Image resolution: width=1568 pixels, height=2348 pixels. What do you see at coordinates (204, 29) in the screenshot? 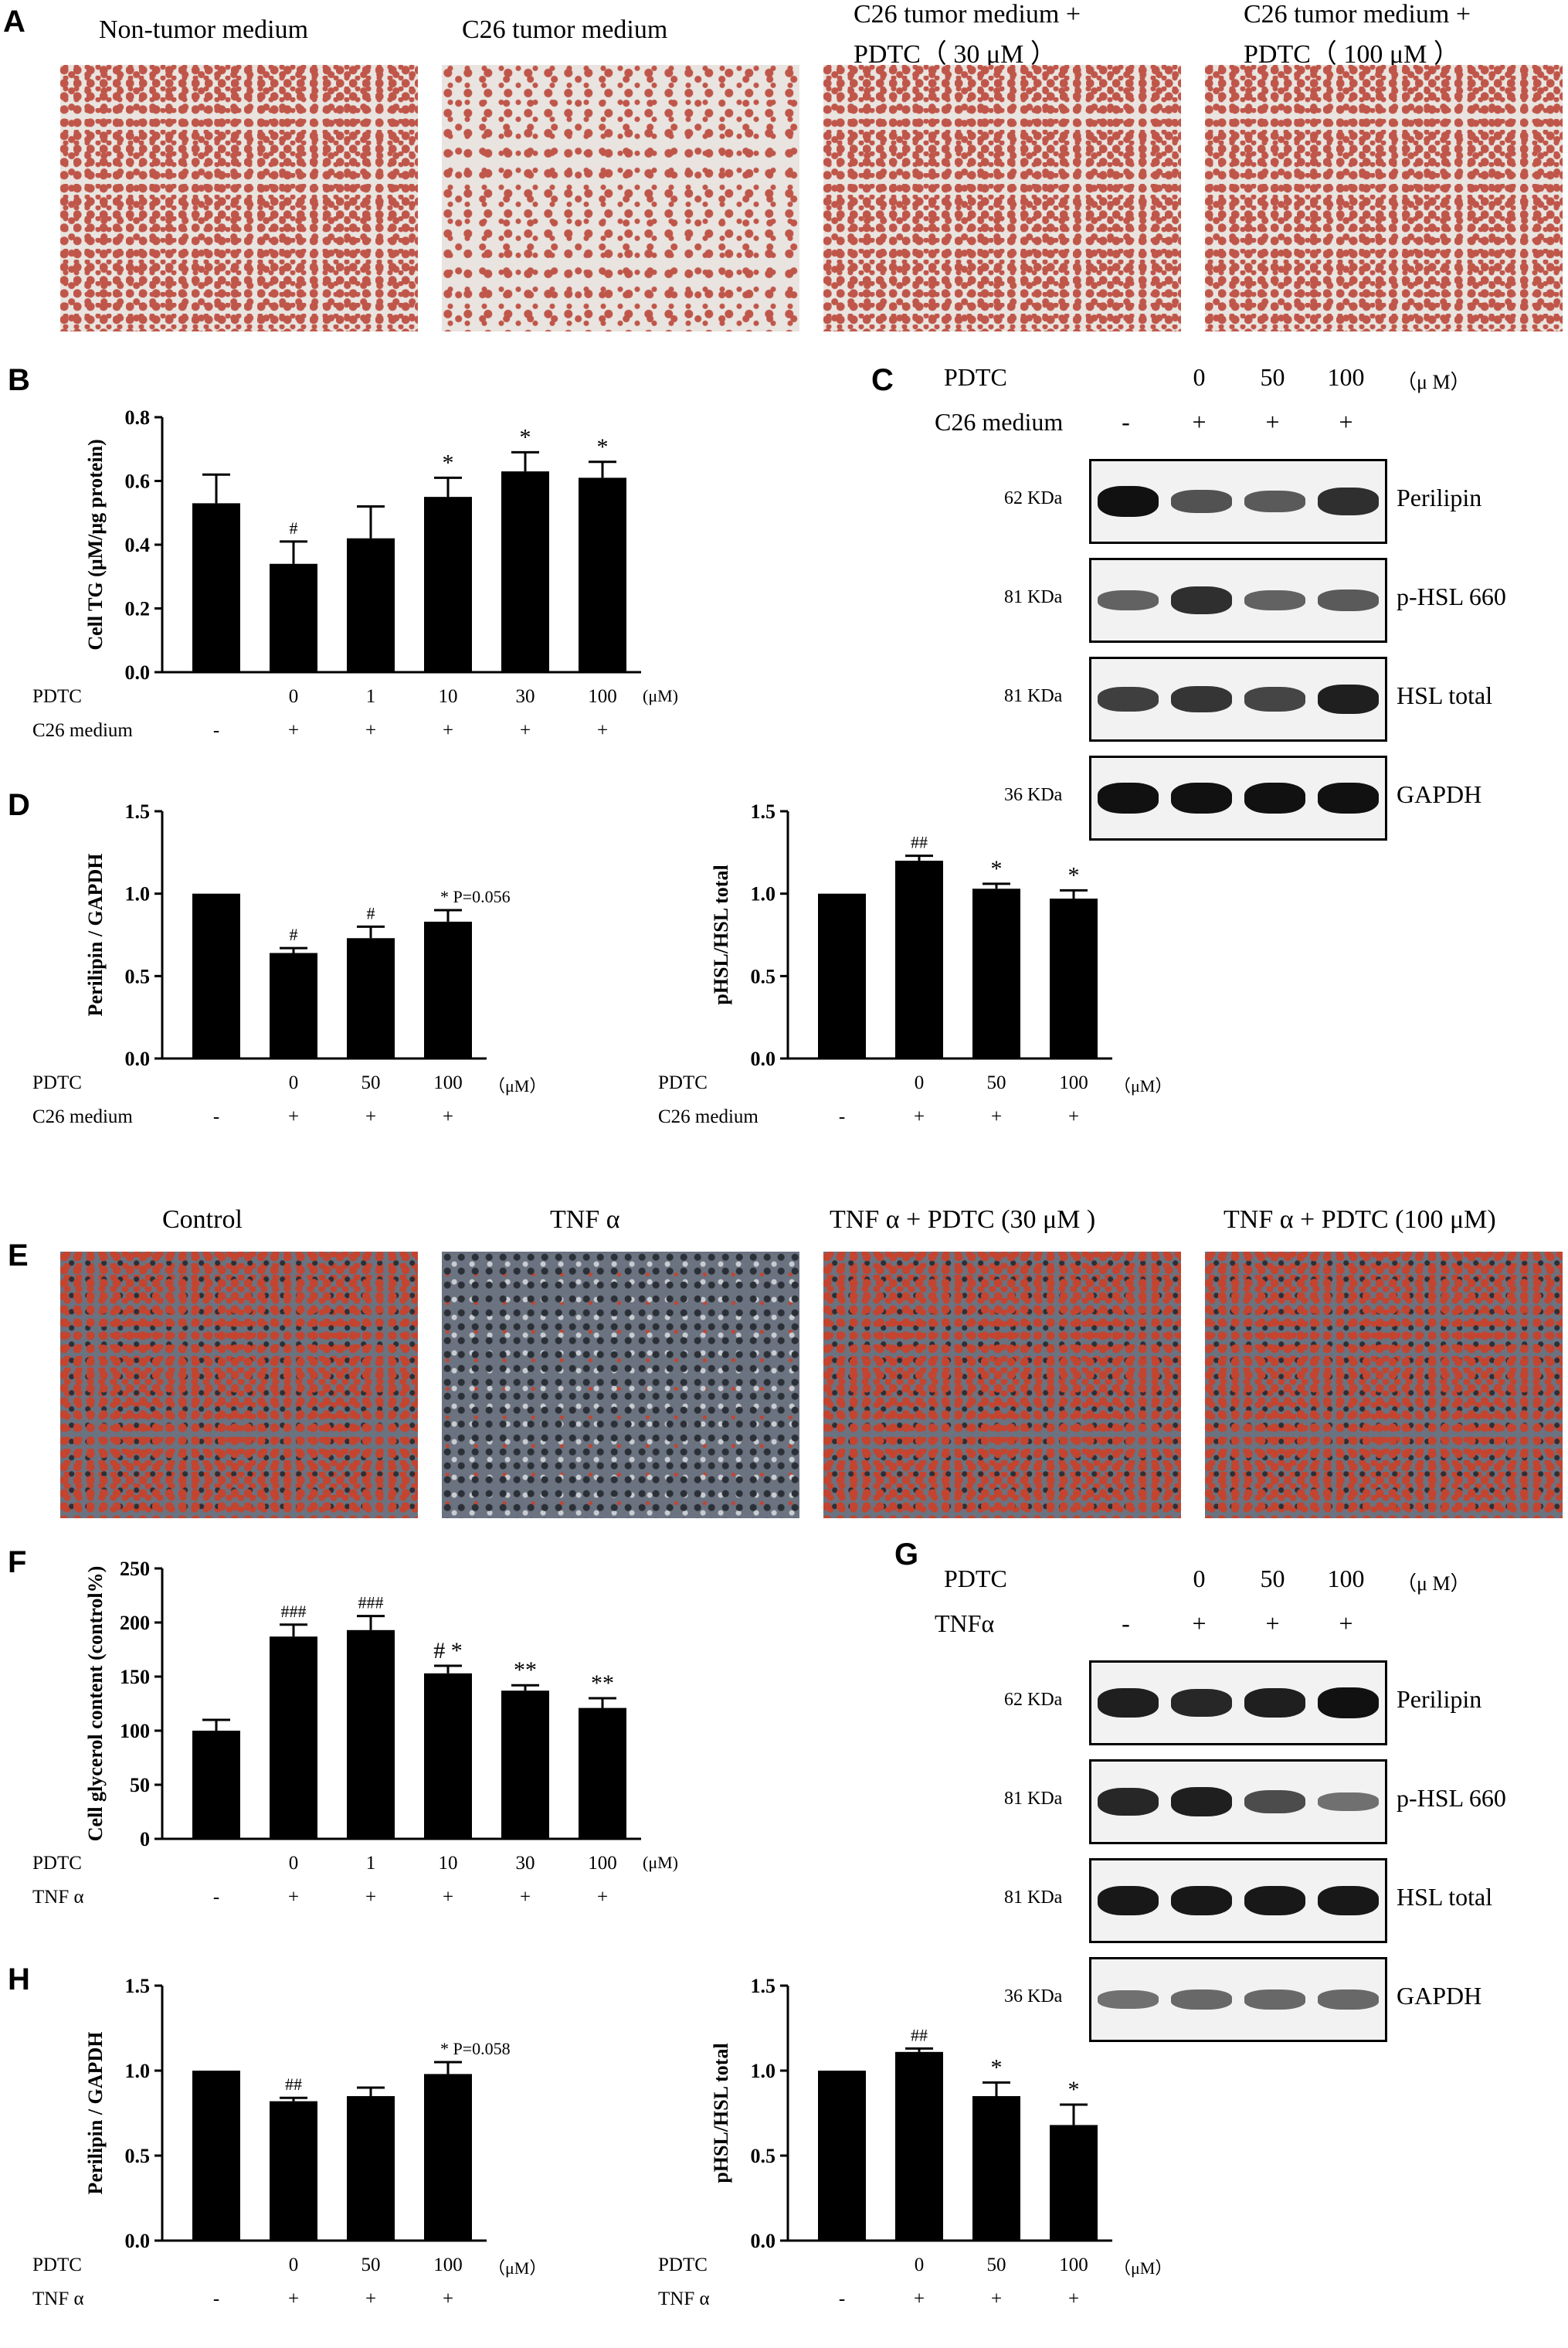
I see `panel-a-caption-1: Non-tumor medium` at bounding box center [204, 29].